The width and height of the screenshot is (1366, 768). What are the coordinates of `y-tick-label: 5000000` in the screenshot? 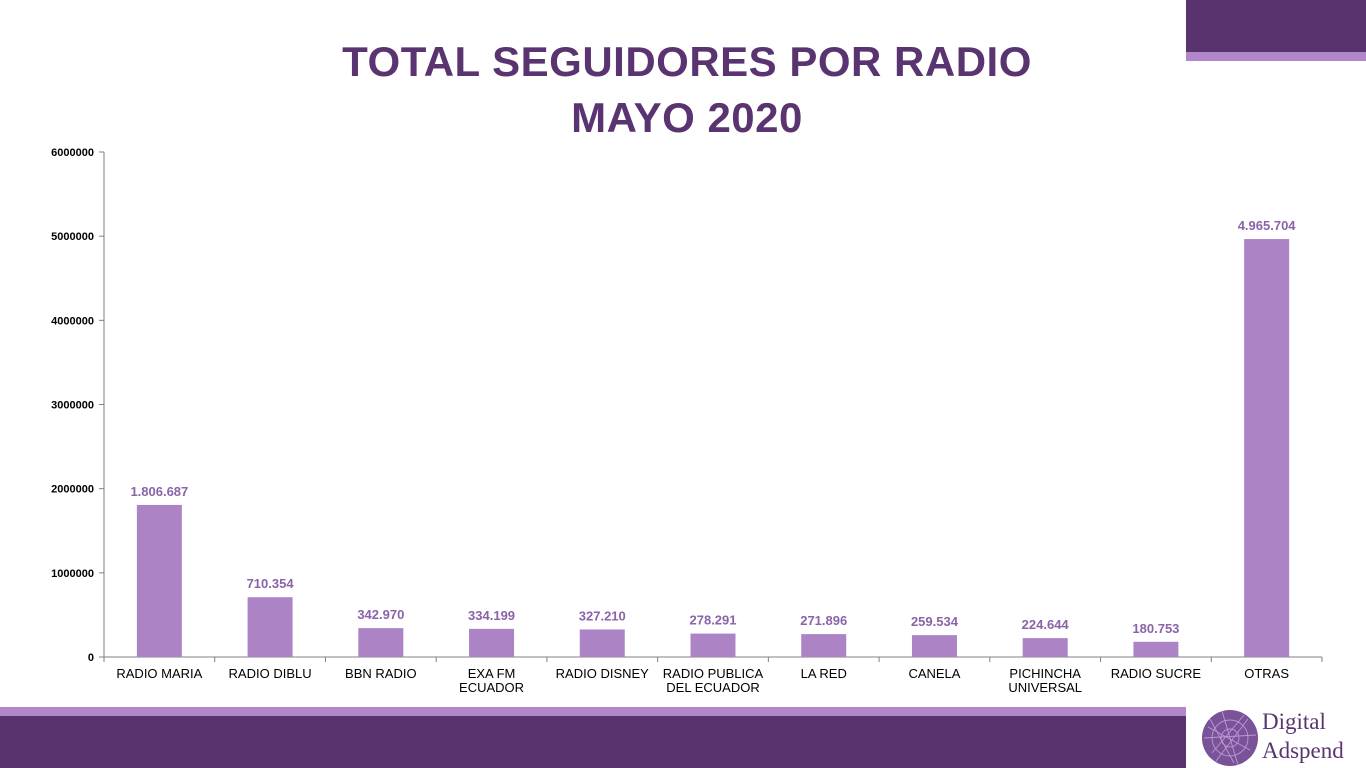 It's located at (72, 237).